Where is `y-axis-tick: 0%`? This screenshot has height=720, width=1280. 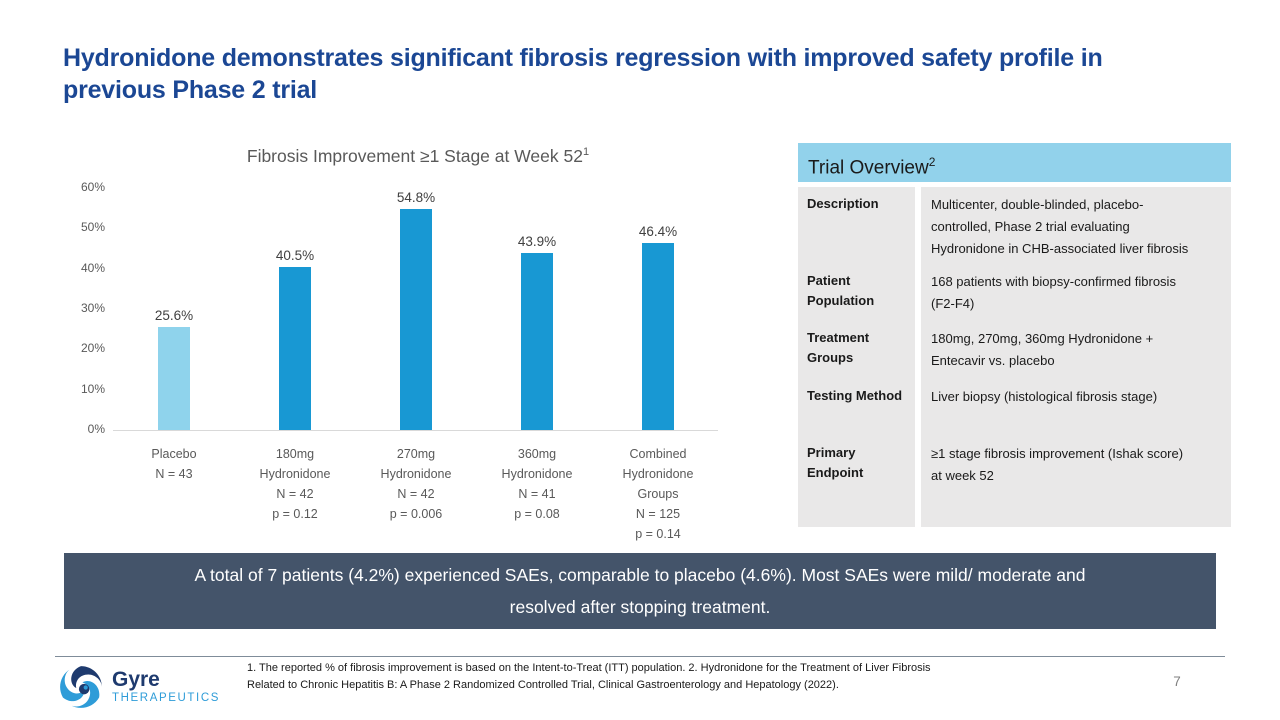 y-axis-tick: 0% is located at coordinates (96, 429).